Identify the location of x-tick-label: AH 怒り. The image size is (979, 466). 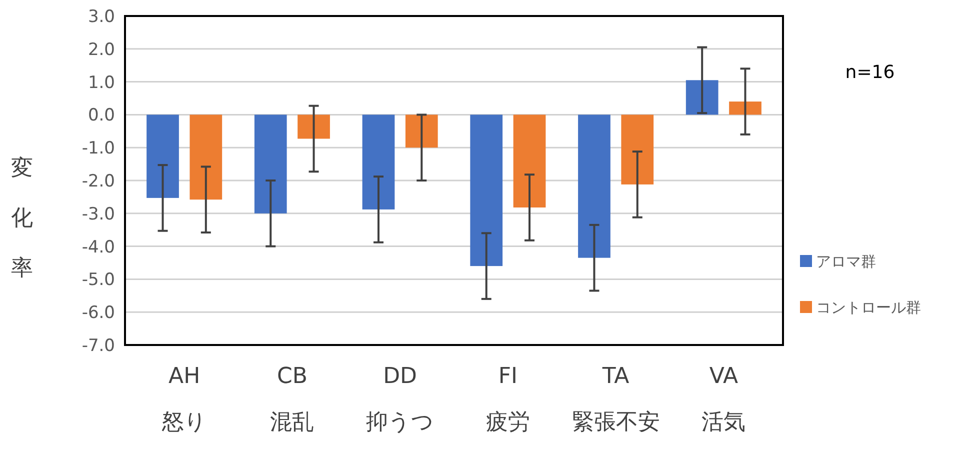
(183, 399).